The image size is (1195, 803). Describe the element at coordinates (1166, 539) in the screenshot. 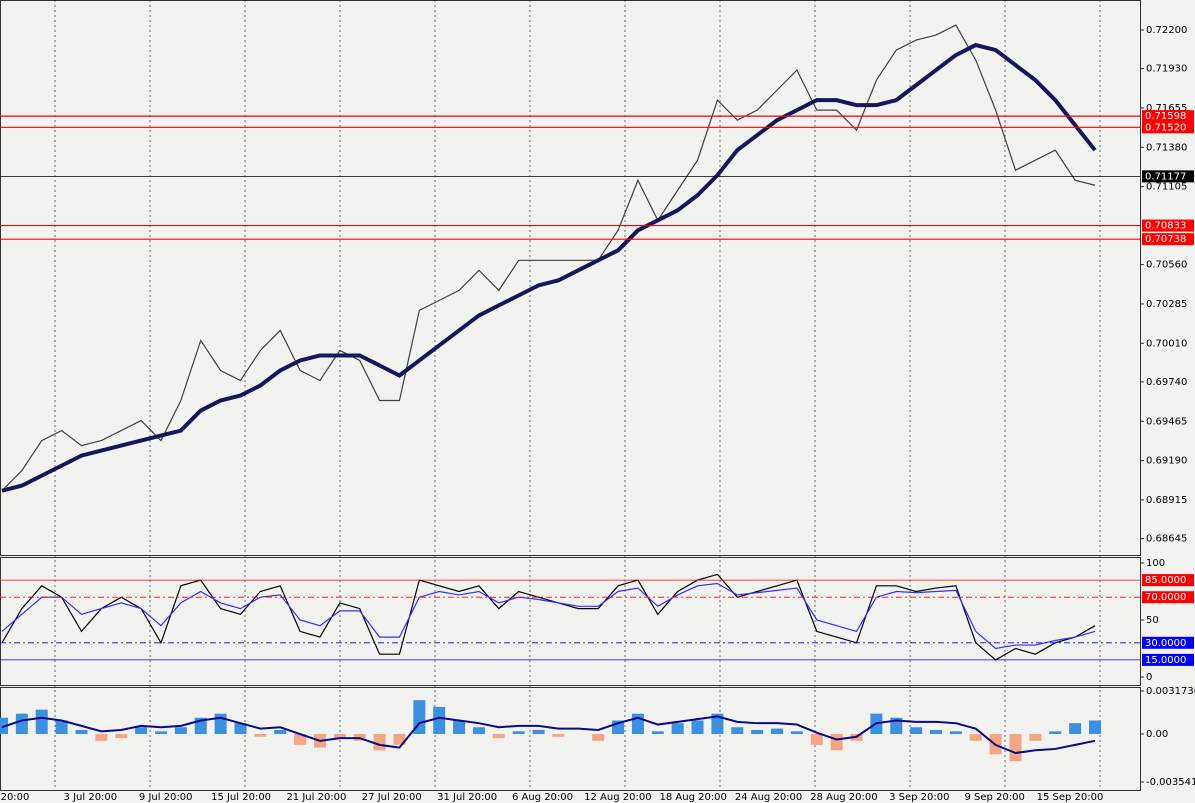

I see `y-tick-label: 0.68645` at that location.